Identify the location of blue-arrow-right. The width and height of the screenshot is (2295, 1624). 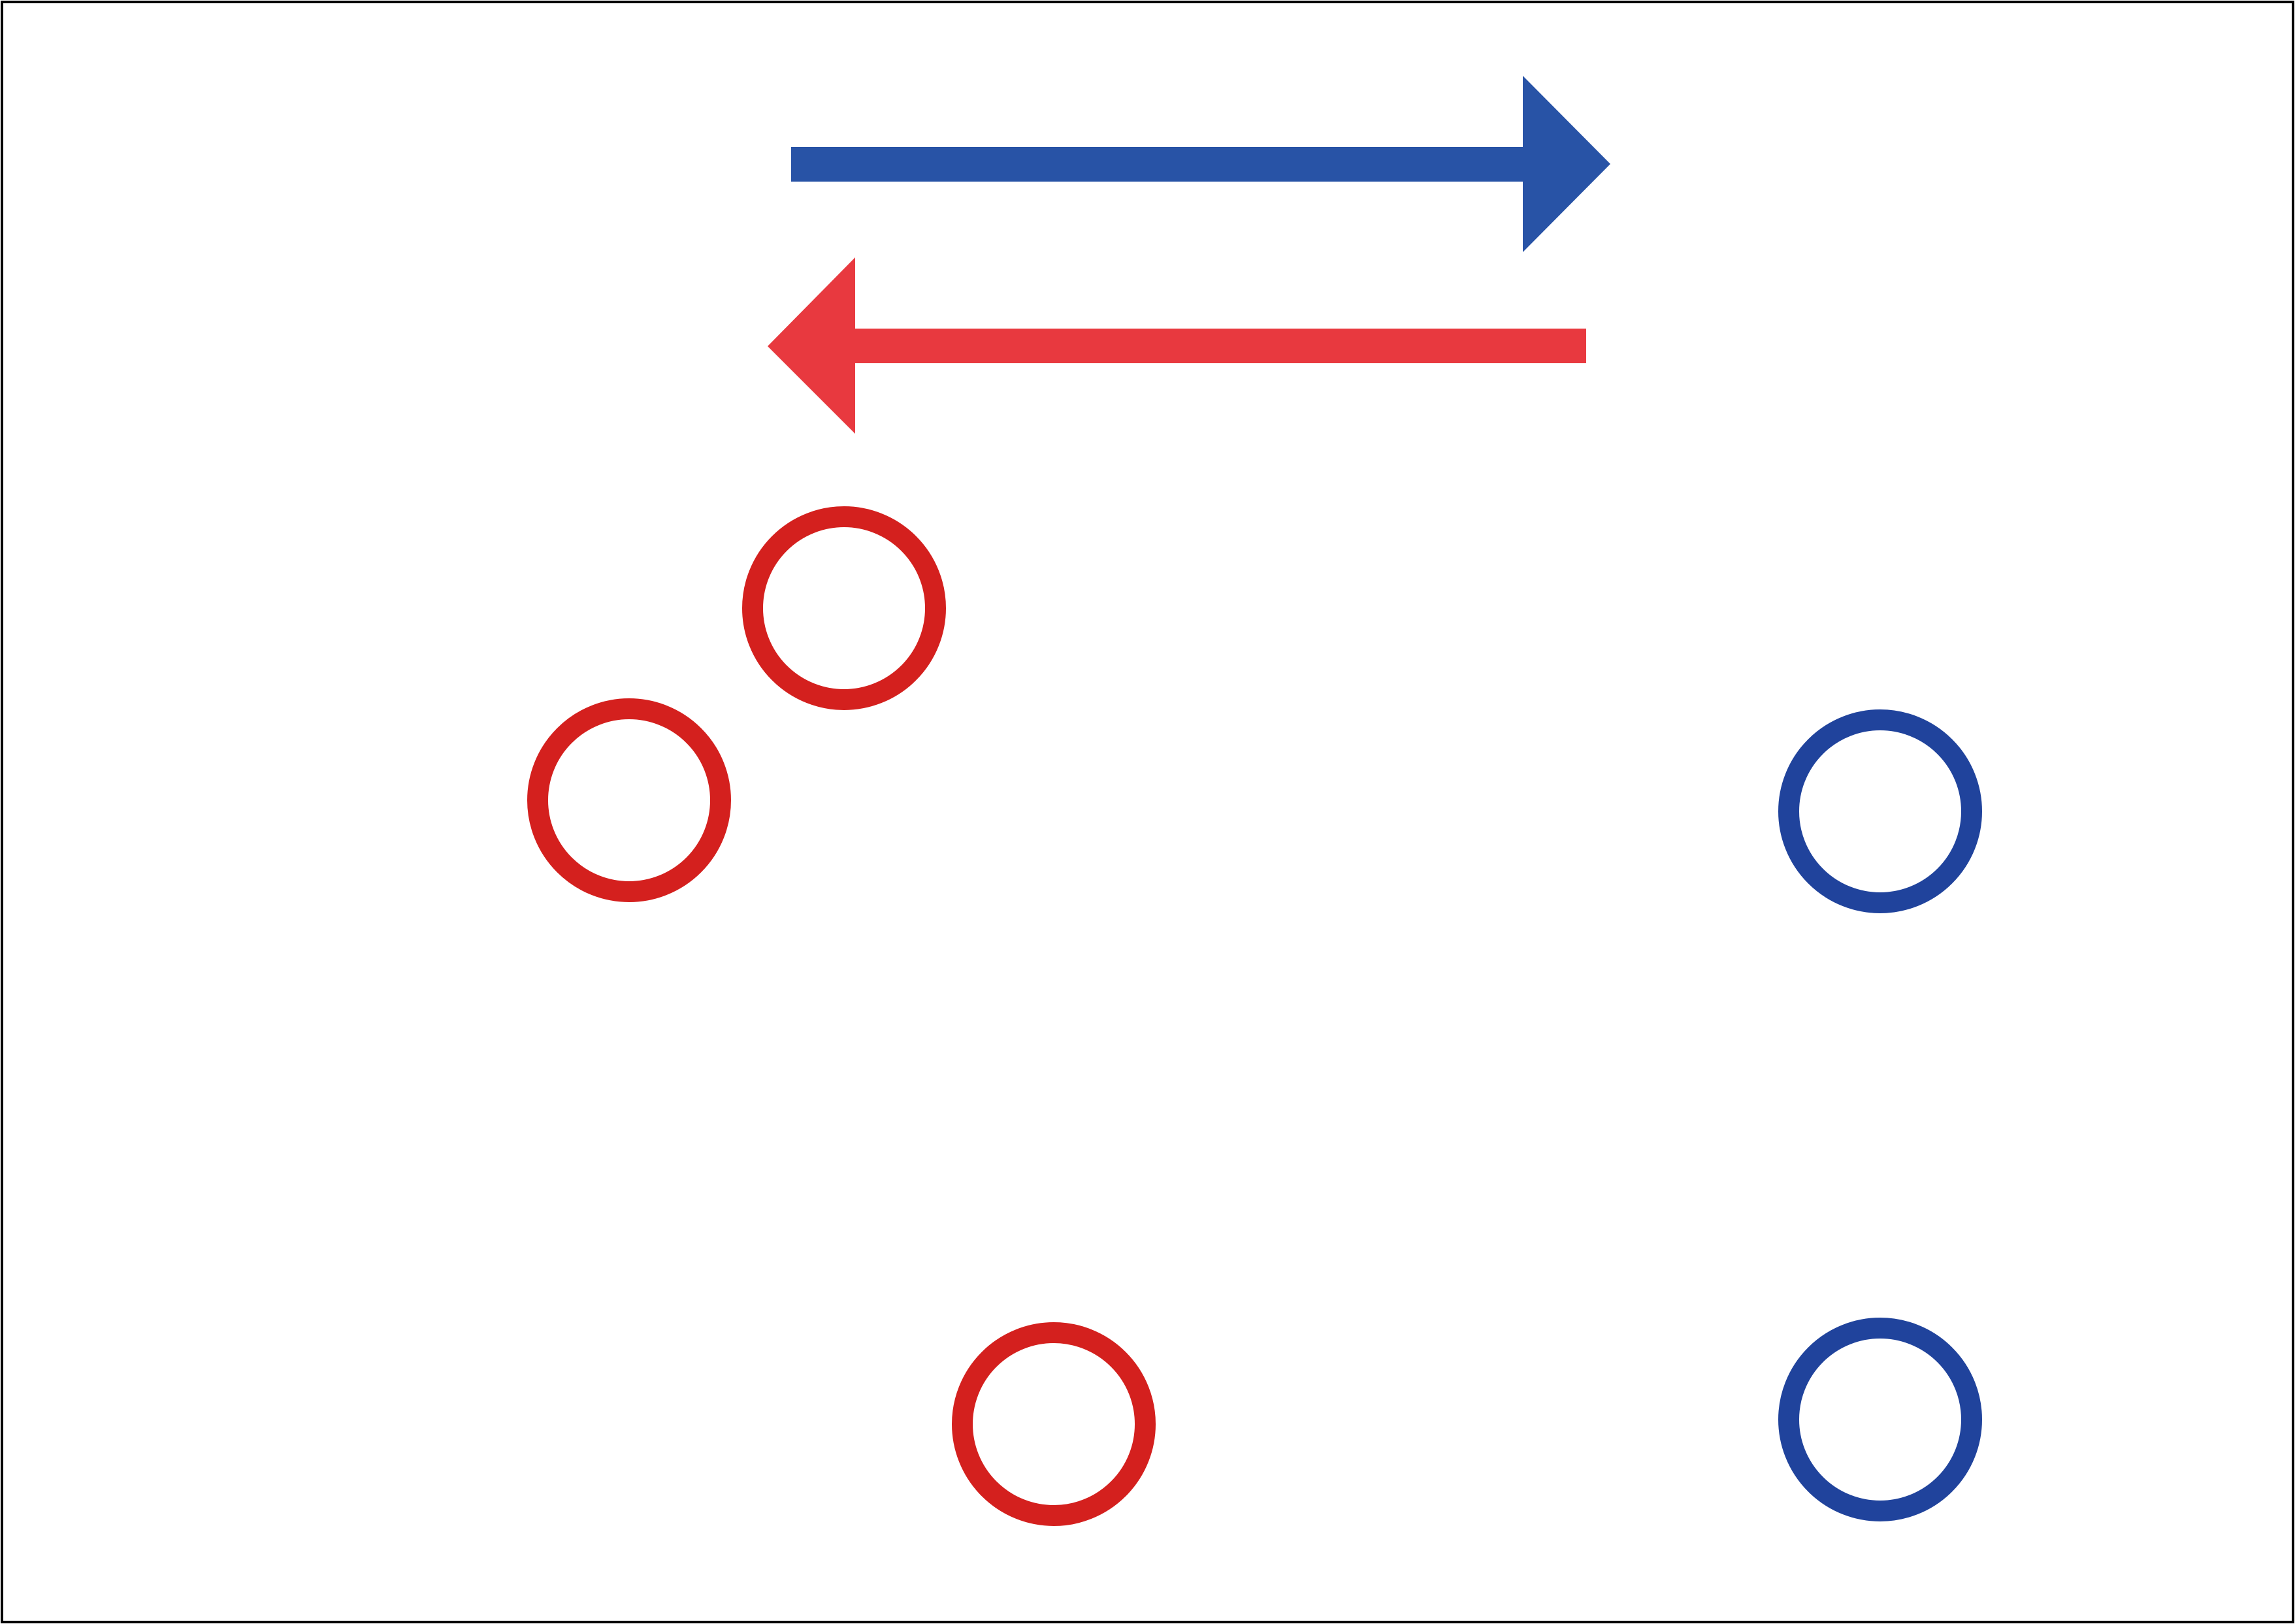
(1200, 164).